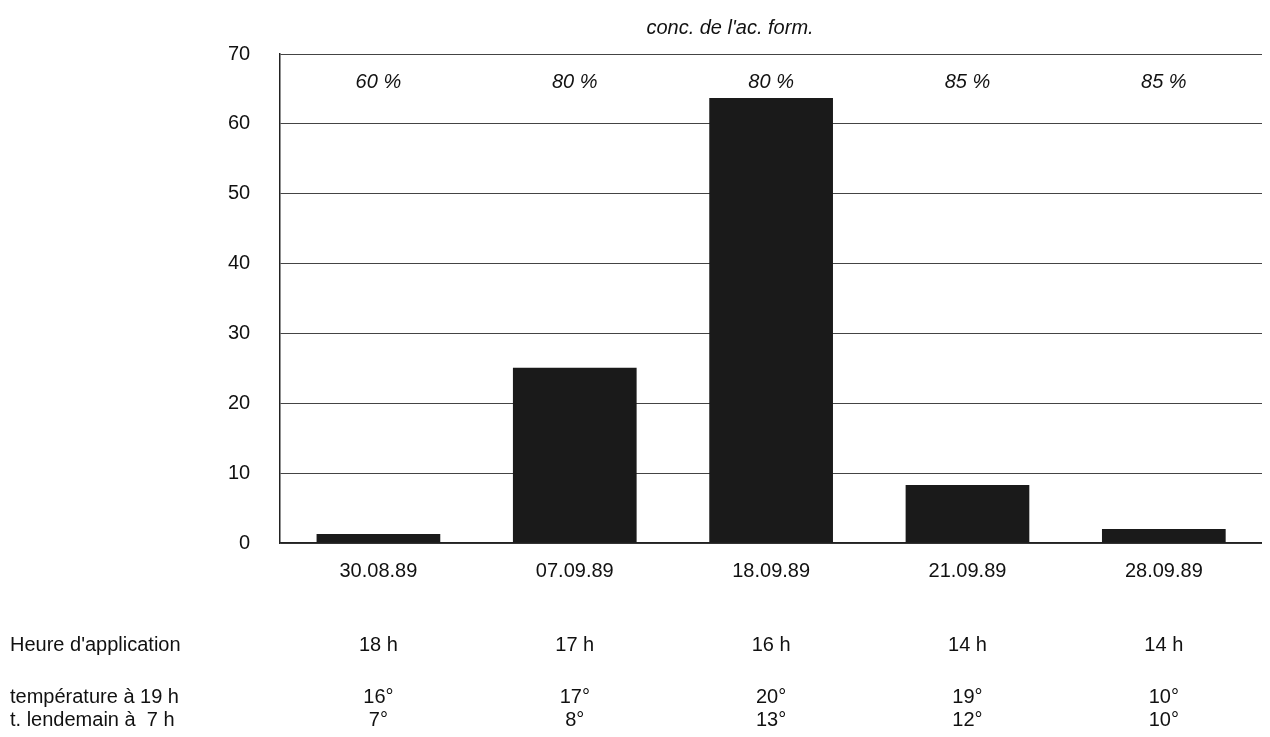  What do you see at coordinates (239, 122) in the screenshot?
I see `y-tick-label: 60` at bounding box center [239, 122].